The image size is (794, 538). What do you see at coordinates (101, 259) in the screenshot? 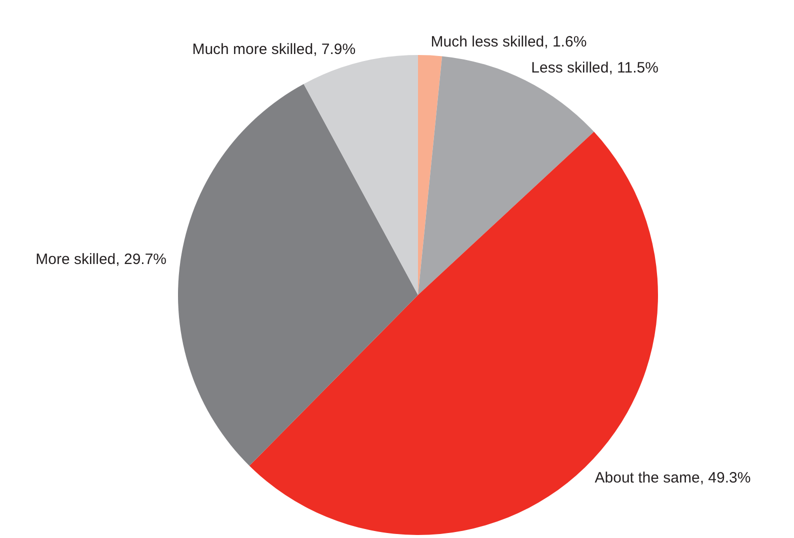
I see `slice-label: More skilled, 29.7%` at bounding box center [101, 259].